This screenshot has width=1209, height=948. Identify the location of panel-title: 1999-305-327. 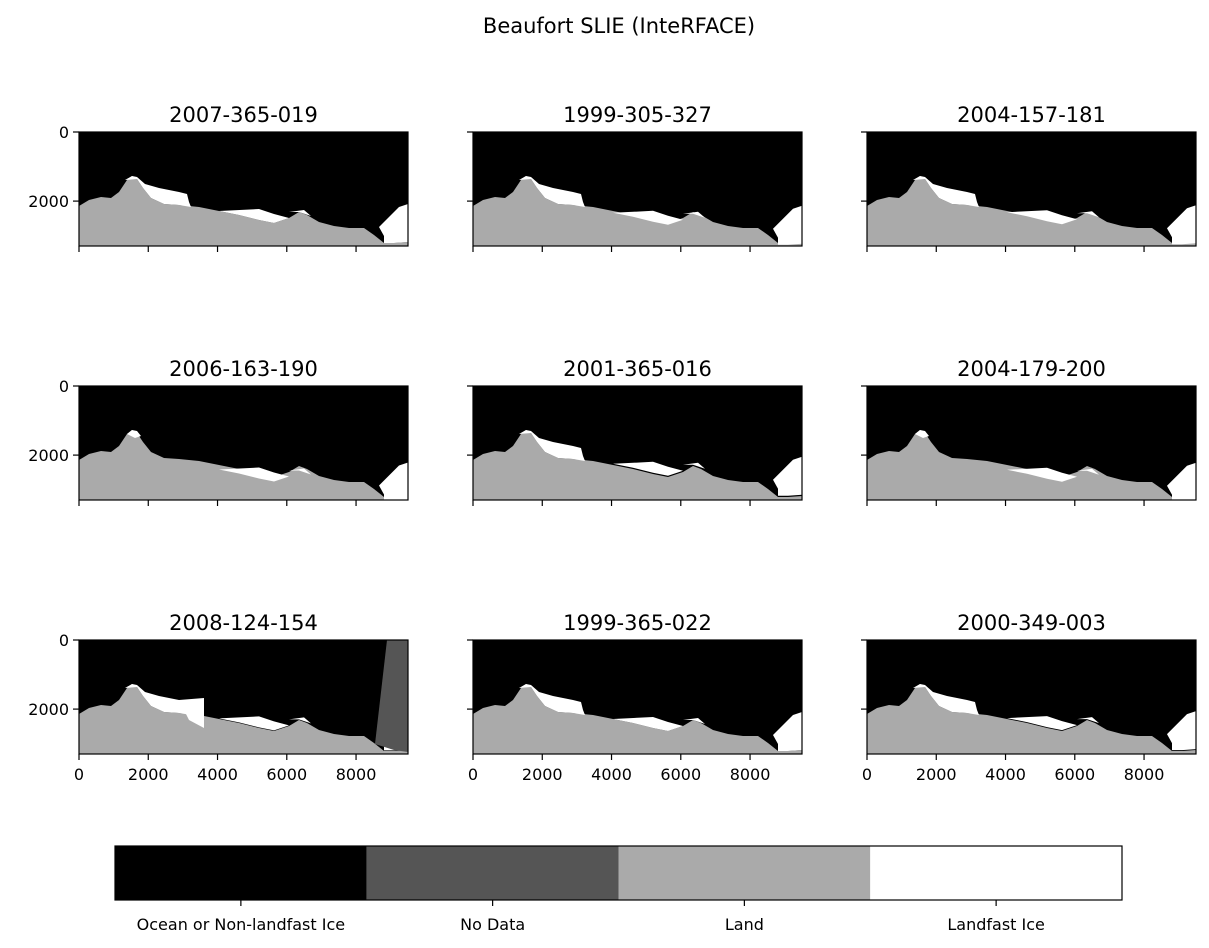
(637, 115).